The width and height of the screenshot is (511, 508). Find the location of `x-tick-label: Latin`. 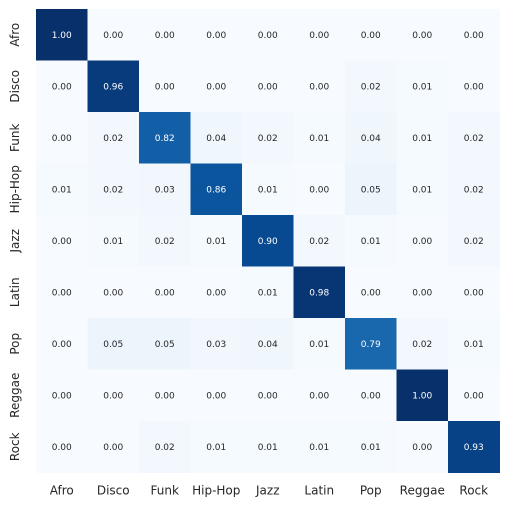

x-tick-label: Latin is located at coordinates (319, 491).